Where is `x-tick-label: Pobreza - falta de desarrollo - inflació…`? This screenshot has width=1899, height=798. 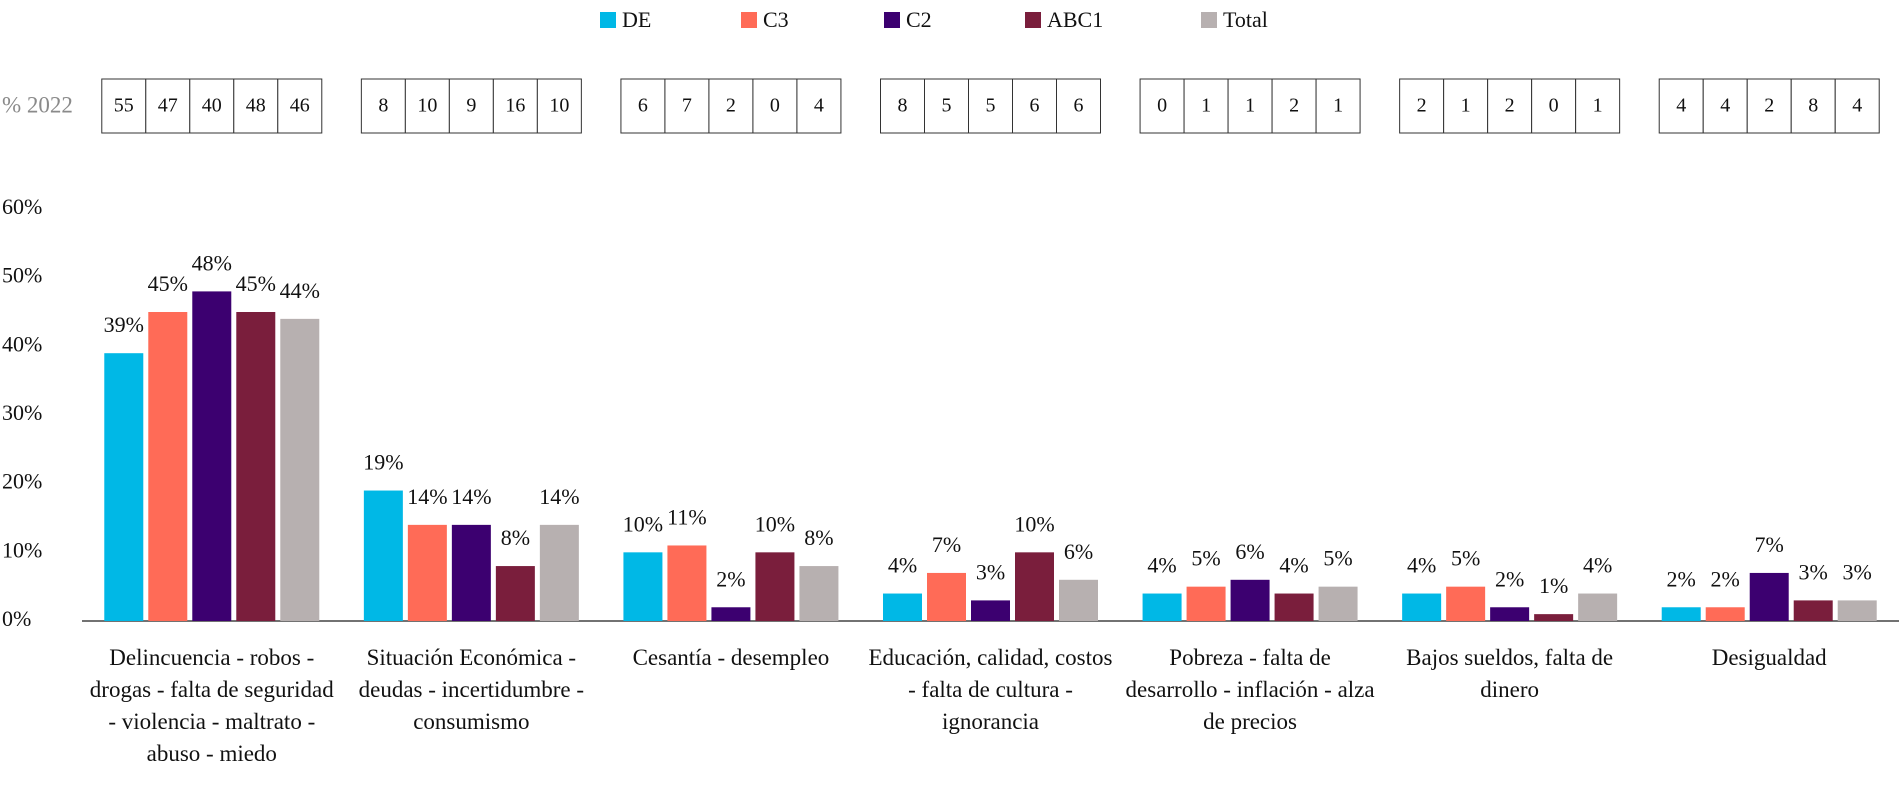
x-tick-label: Pobreza - falta de desarrollo - inflació… is located at coordinates (1250, 689).